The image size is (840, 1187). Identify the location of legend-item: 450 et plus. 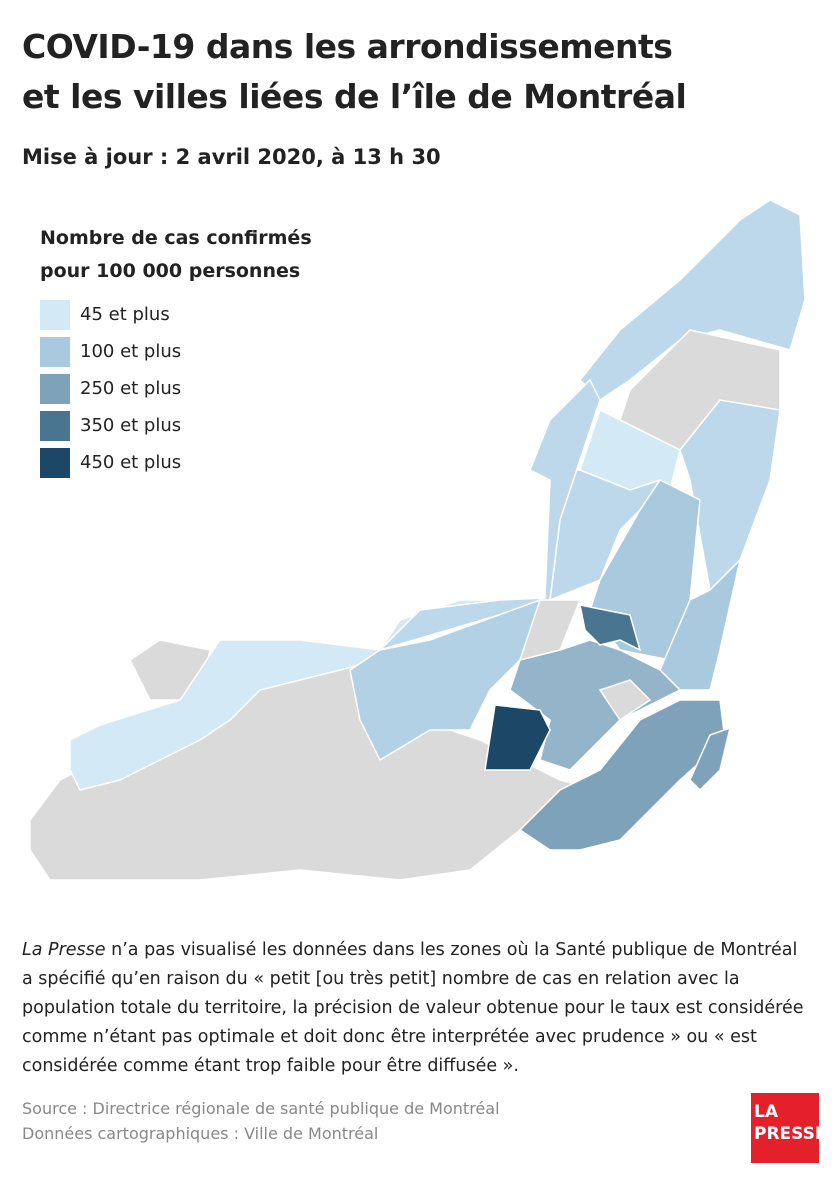
(110, 463).